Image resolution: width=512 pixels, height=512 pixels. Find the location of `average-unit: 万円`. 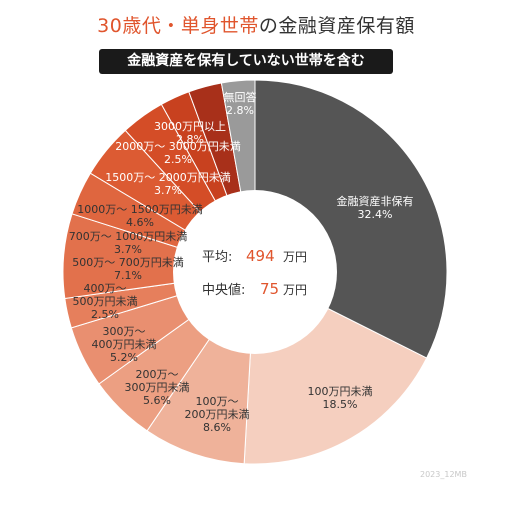

average-unit: 万円 is located at coordinates (295, 257).